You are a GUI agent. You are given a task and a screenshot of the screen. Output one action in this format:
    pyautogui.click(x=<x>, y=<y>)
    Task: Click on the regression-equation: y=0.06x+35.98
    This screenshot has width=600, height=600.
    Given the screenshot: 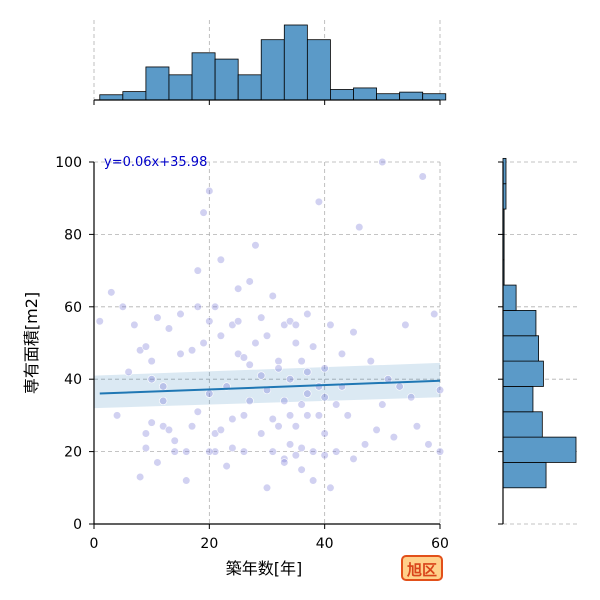 What is the action you would take?
    pyautogui.click(x=155, y=162)
    